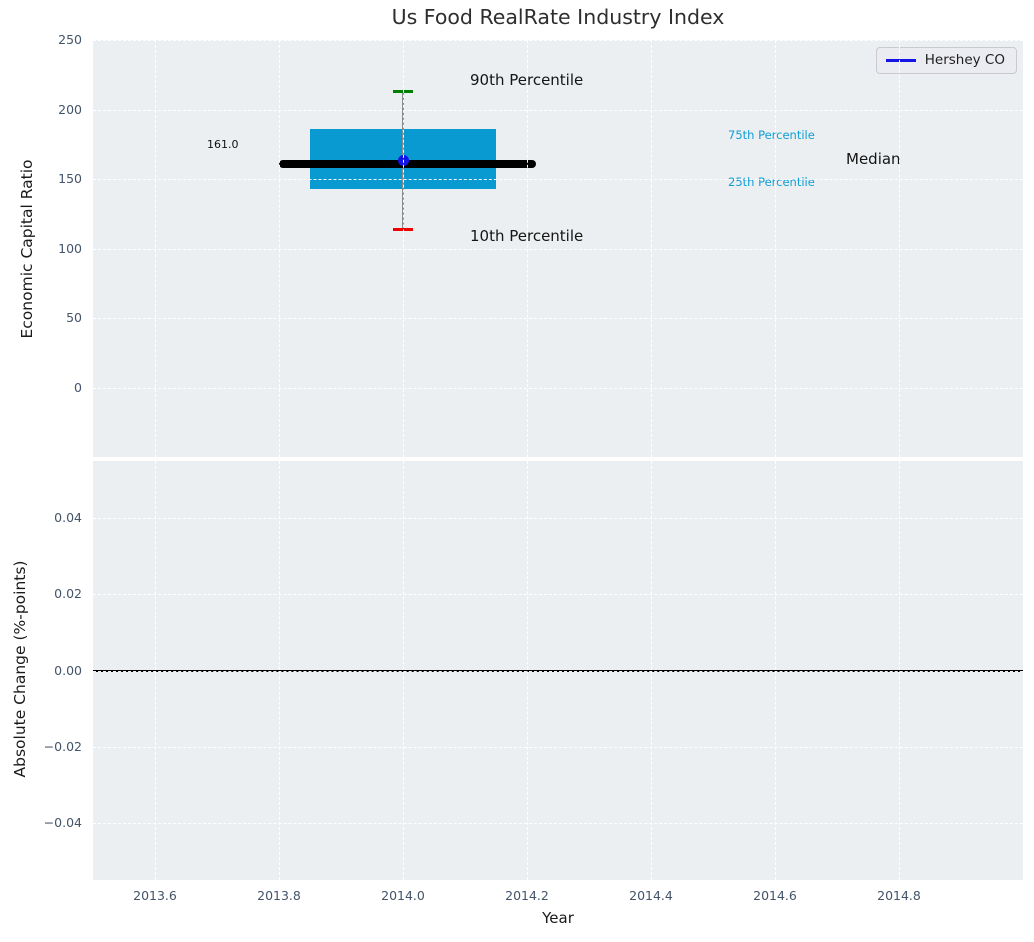 The image size is (1034, 942). I want to click on p75-percentile-label: 75th Percentile, so click(771, 135).